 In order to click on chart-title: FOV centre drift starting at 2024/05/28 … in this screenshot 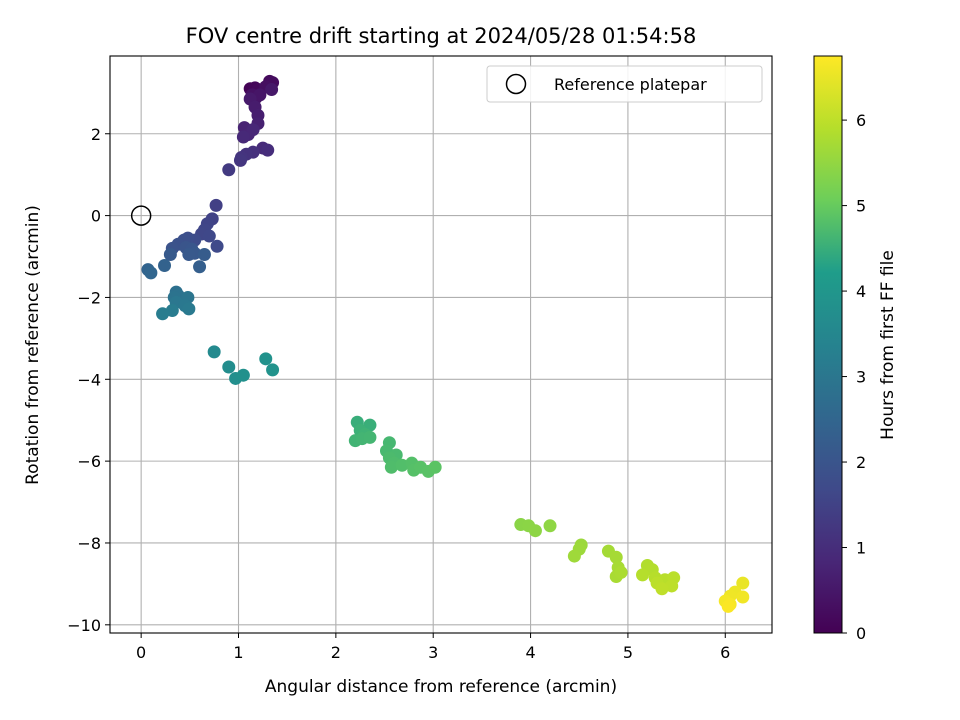, I will do `click(441, 36)`.